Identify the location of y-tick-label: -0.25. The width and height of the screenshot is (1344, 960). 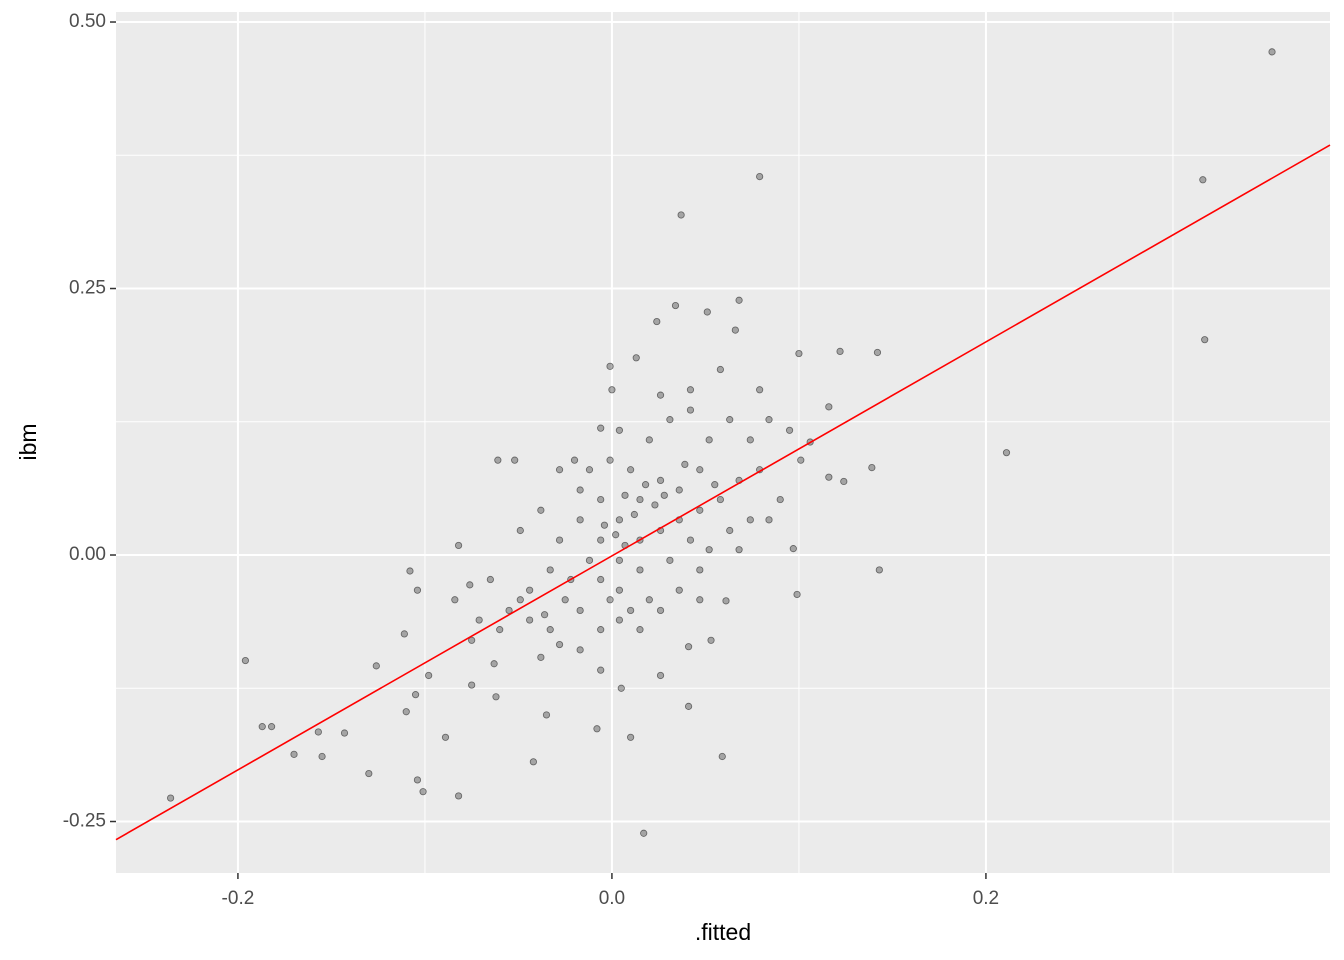
(84, 821).